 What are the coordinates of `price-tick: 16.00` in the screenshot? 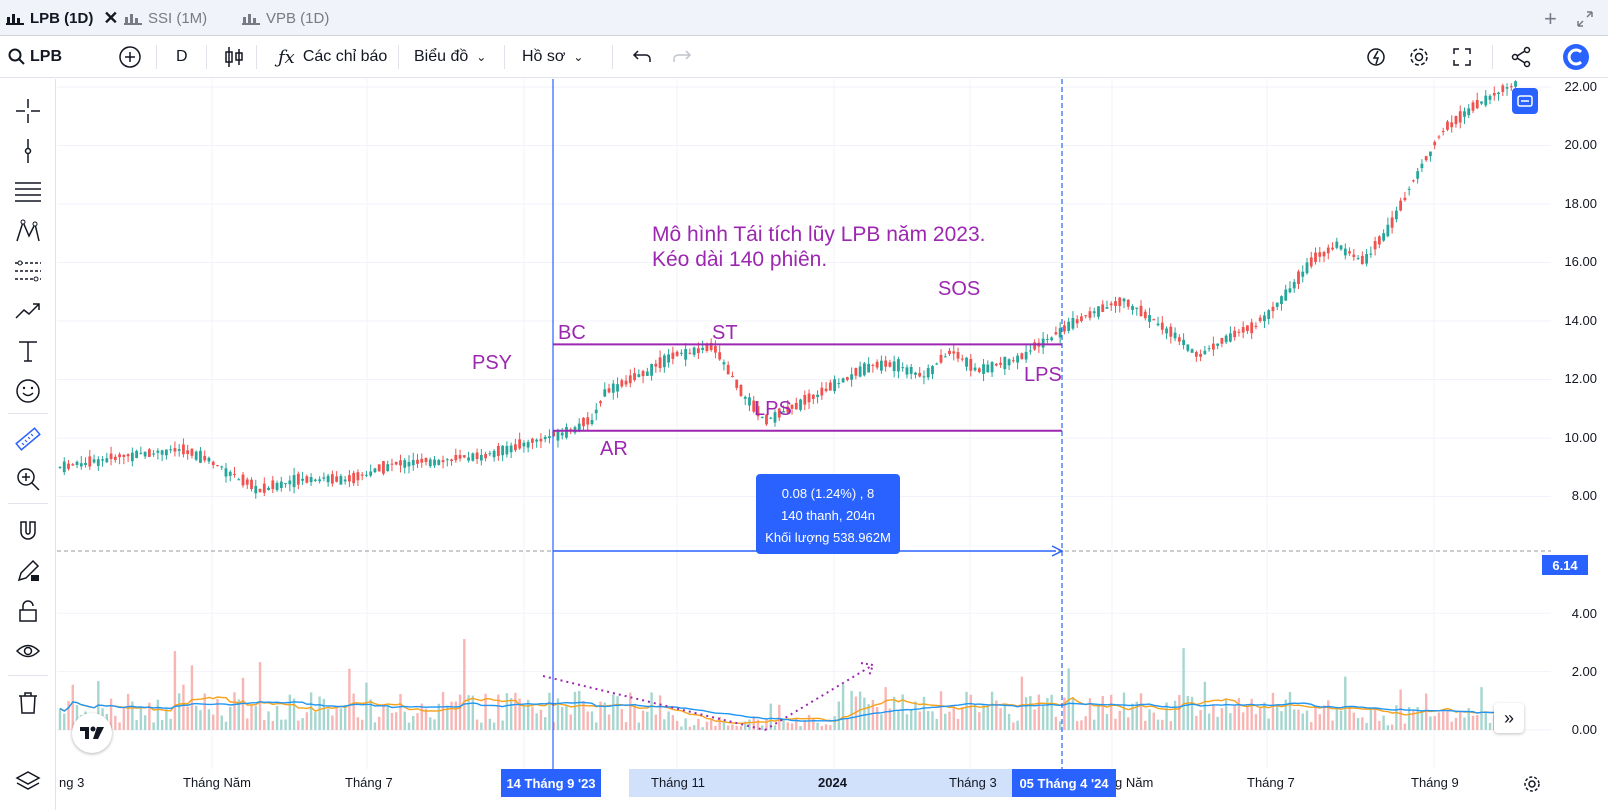 It's located at (1580, 261).